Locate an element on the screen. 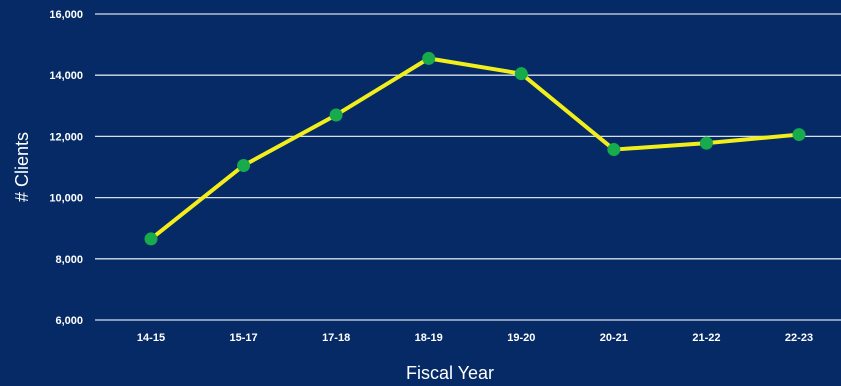 The height and width of the screenshot is (386, 841). x-tick-label-5: 20-21 is located at coordinates (614, 338).